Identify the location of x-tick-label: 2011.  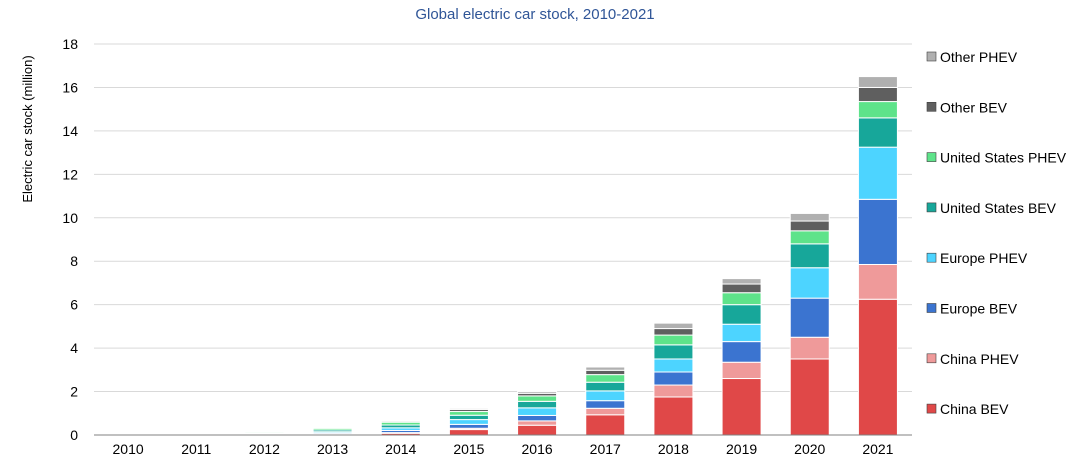
(196, 449).